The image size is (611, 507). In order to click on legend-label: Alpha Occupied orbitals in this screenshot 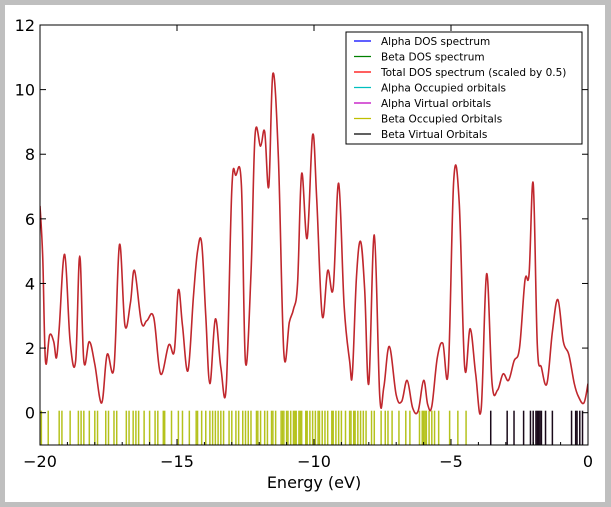, I will do `click(443, 89)`.